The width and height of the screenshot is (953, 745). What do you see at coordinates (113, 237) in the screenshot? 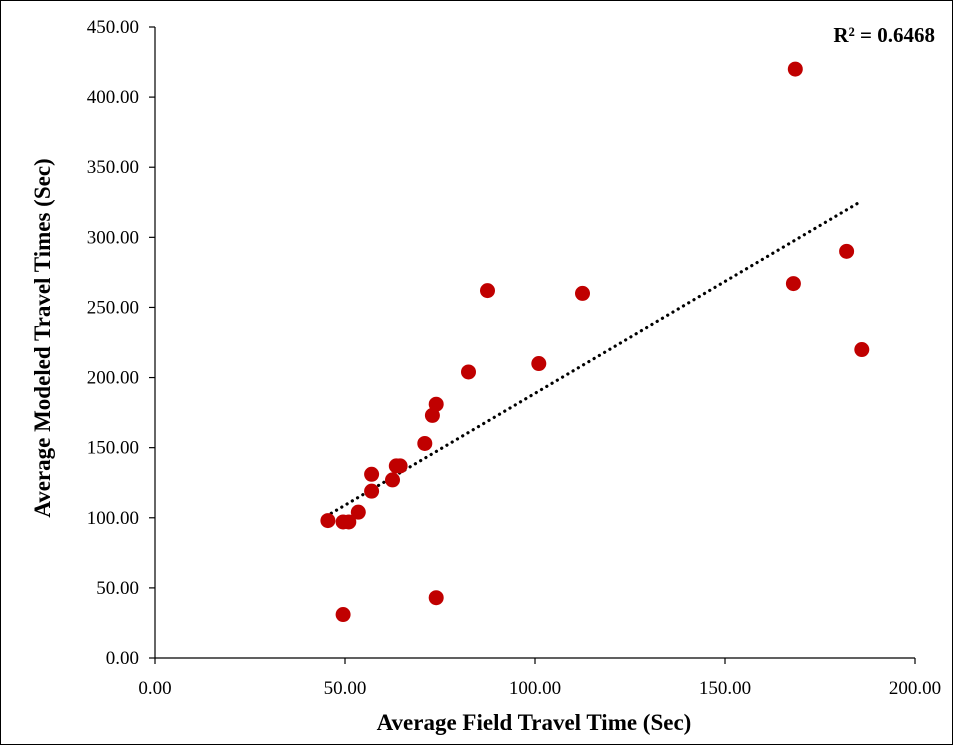
I see `y-tick-label: 300.00` at bounding box center [113, 237].